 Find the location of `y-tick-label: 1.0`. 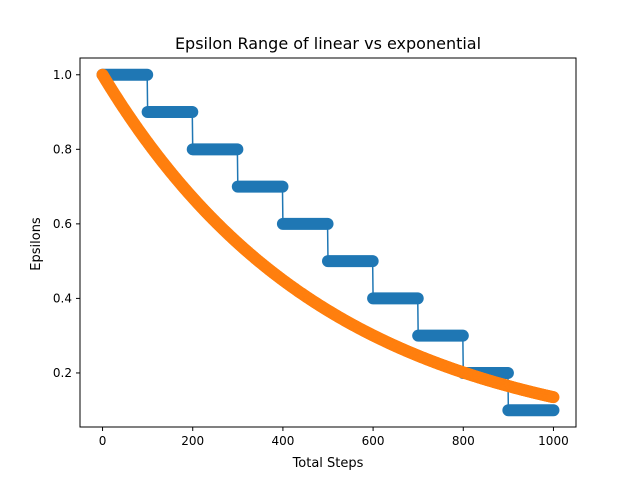

y-tick-label: 1.0 is located at coordinates (62, 75).